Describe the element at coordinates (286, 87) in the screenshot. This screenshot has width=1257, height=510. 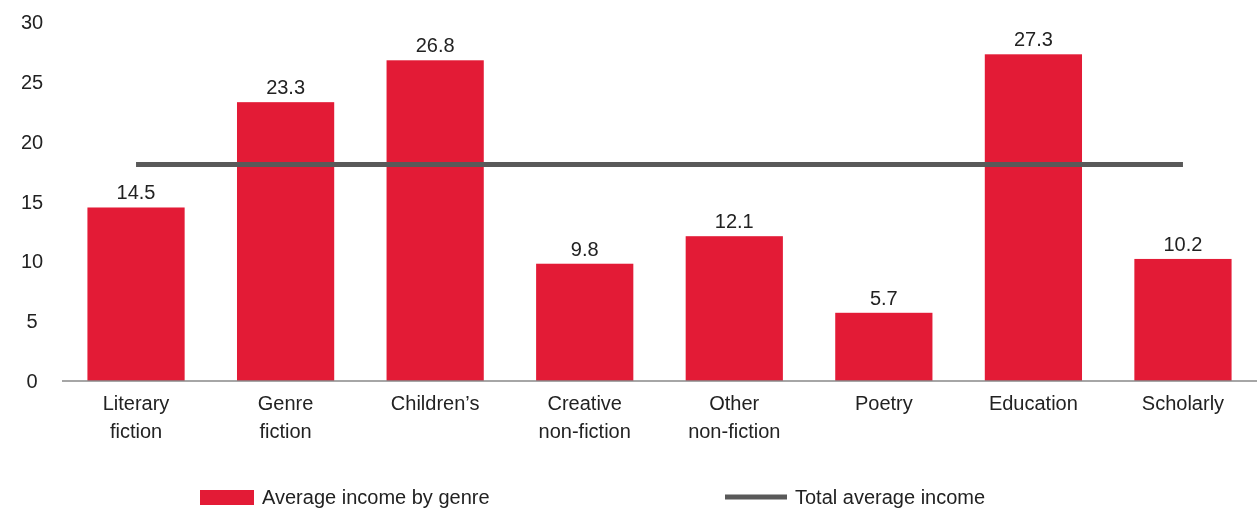
I see `data-label: 23.3` at that location.